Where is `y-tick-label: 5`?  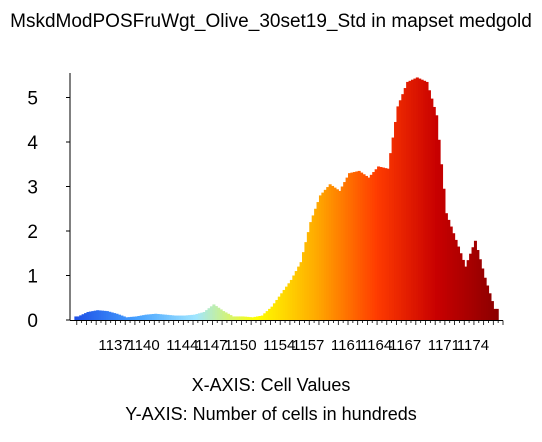
y-tick-label: 5 is located at coordinates (32, 99).